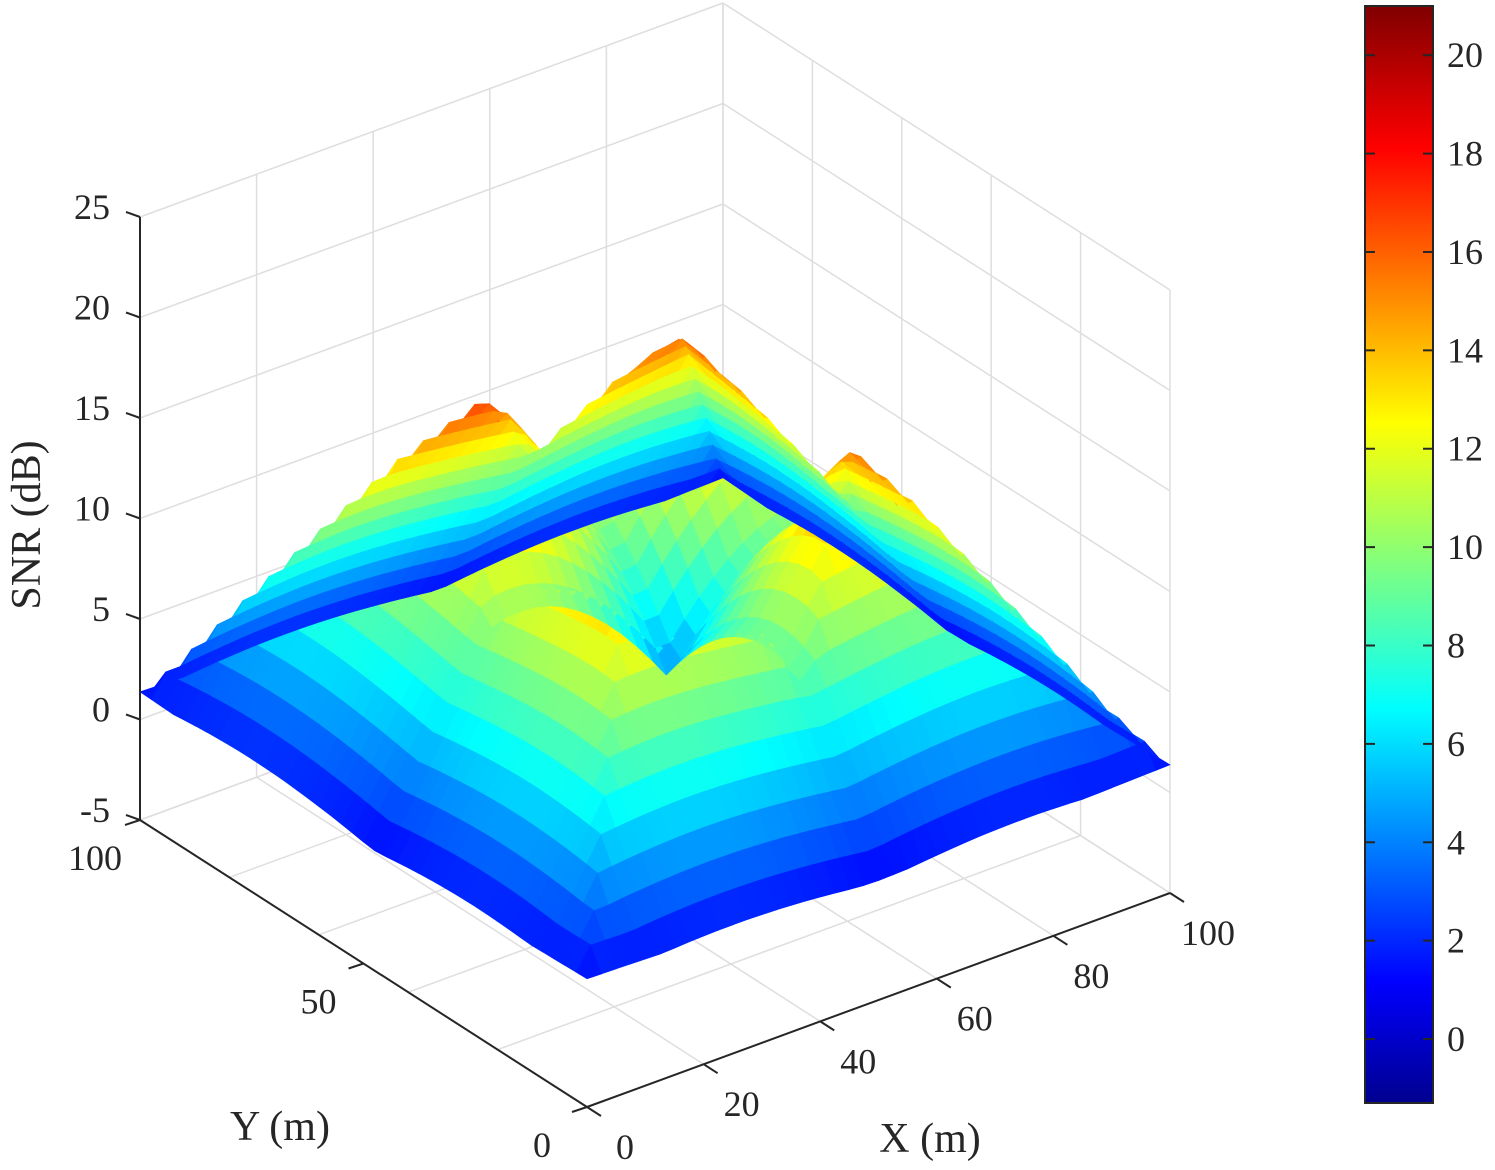 This screenshot has height=1170, width=1495. Describe the element at coordinates (1399, 554) in the screenshot. I see `colorbar-gradient` at that location.